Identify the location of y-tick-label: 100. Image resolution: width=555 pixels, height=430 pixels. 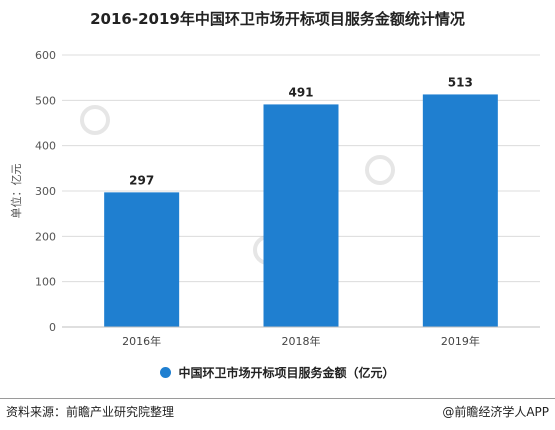
(45, 282).